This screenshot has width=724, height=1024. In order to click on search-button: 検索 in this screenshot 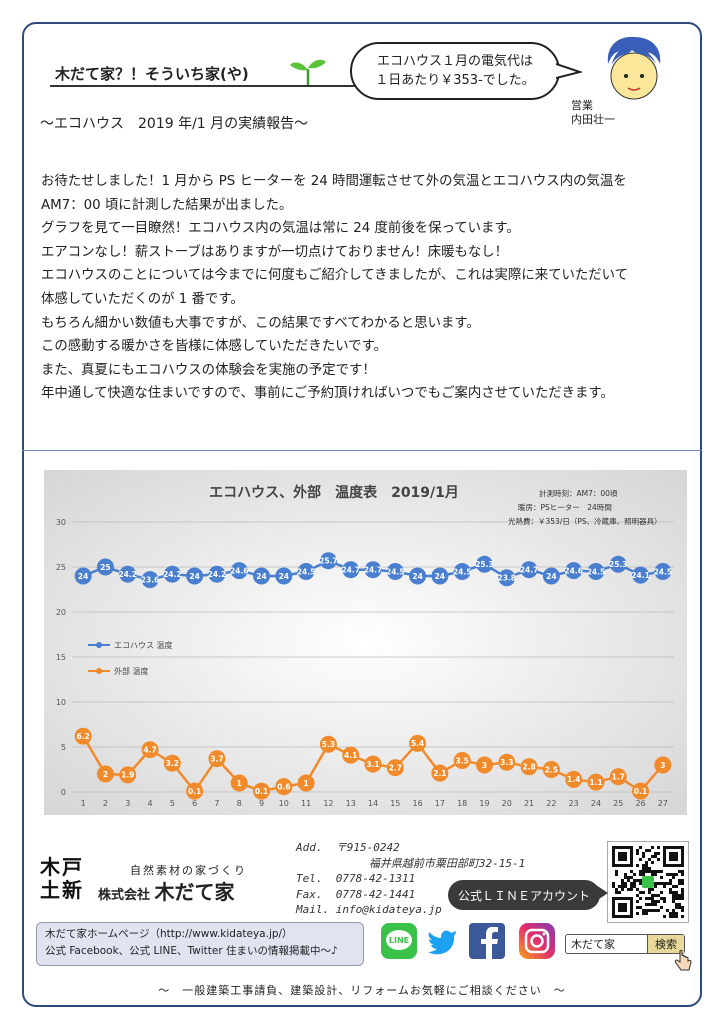, I will do `click(665, 944)`.